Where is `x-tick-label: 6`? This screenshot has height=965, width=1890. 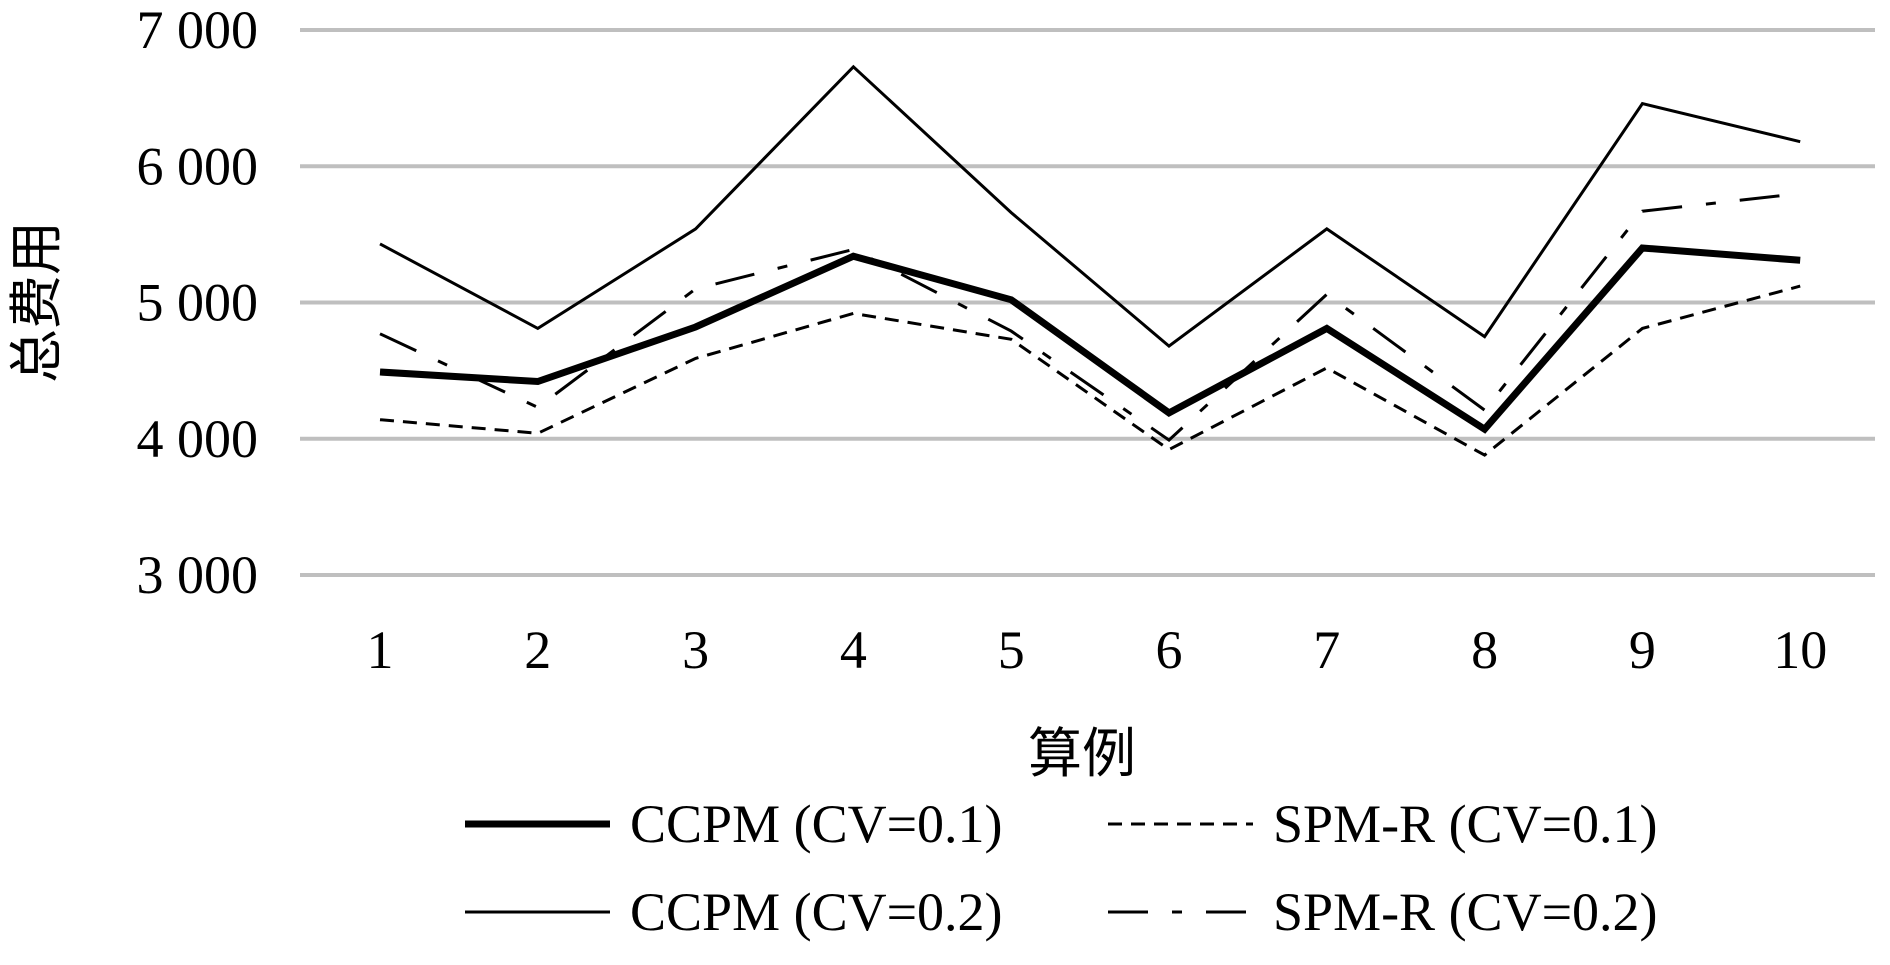 x-tick-label: 6 is located at coordinates (1169, 650).